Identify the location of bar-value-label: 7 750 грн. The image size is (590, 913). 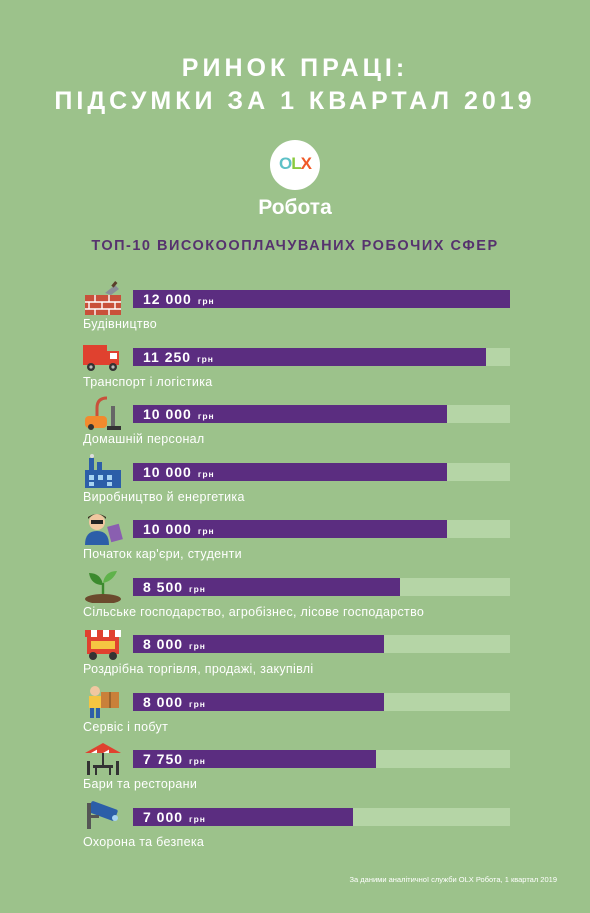
(174, 760).